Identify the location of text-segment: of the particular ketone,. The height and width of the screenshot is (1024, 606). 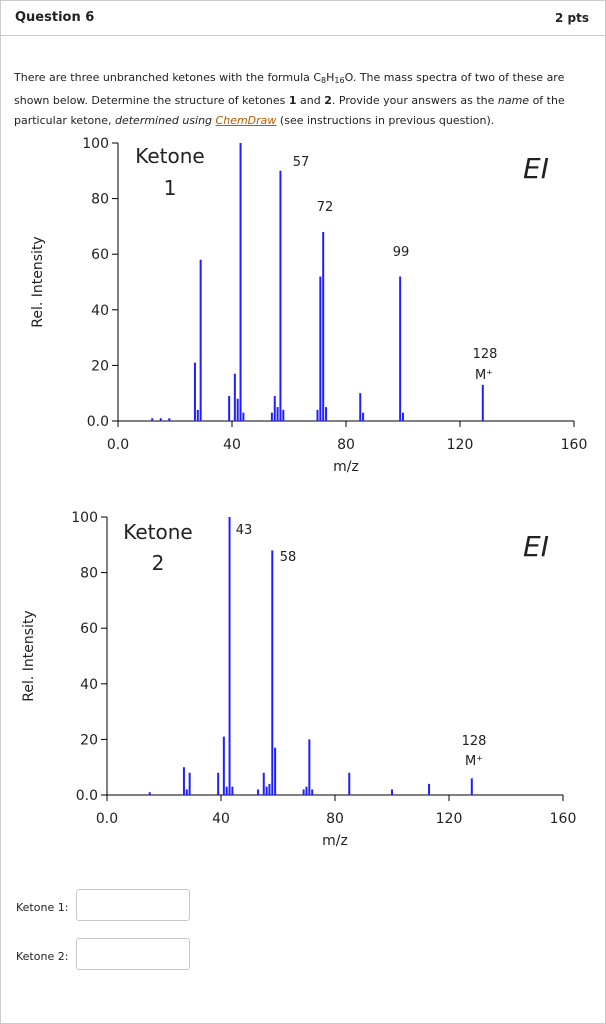
(289, 110).